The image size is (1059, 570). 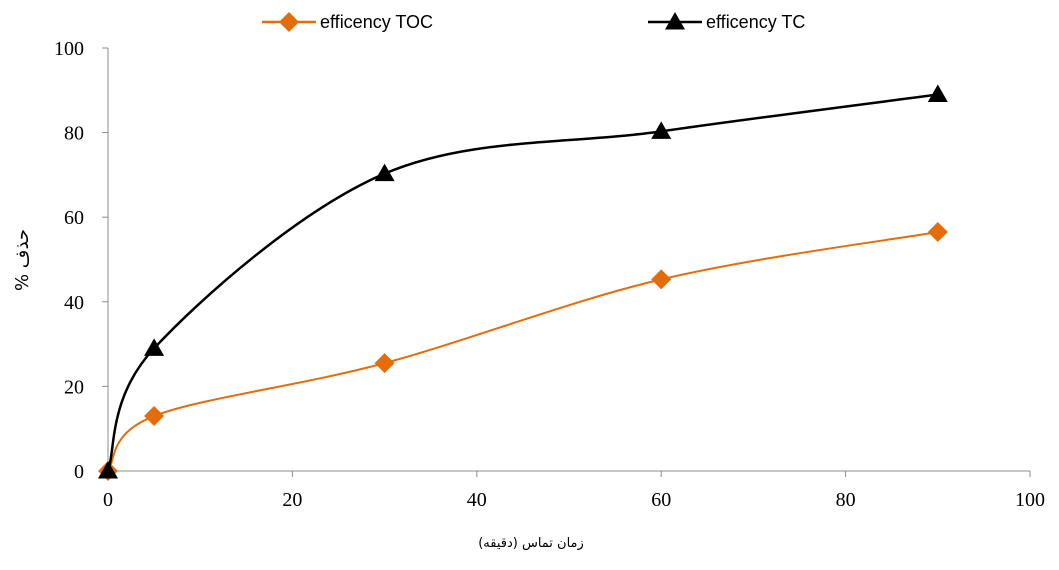 What do you see at coordinates (661, 500) in the screenshot?
I see `x-tick-label: 60` at bounding box center [661, 500].